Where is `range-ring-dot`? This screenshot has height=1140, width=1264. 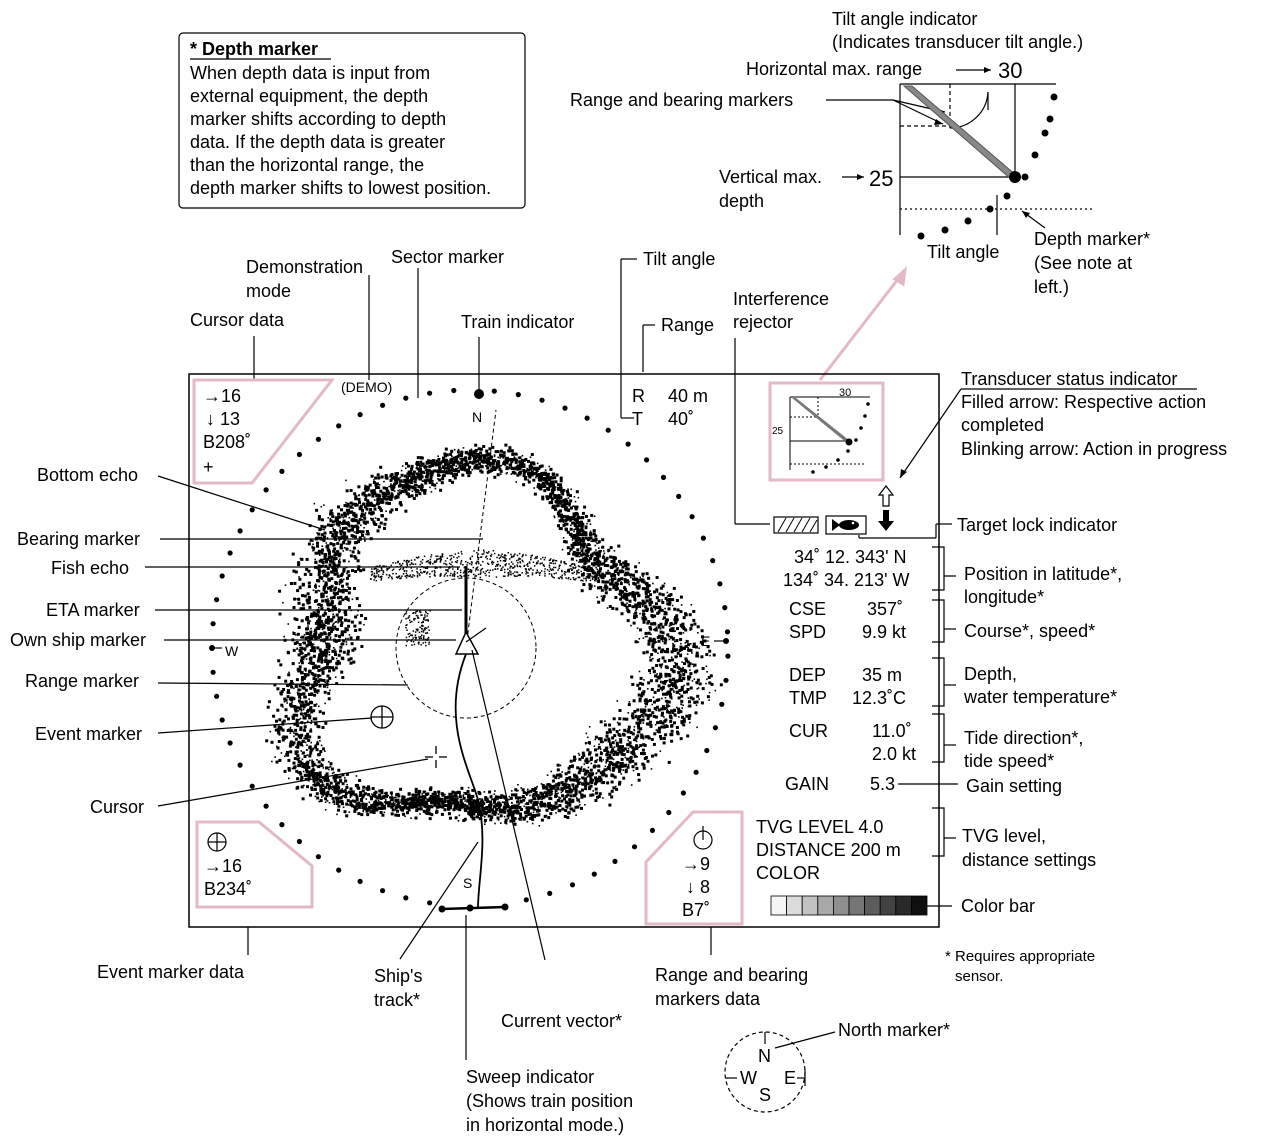
range-ring-dot is located at coordinates (542, 400).